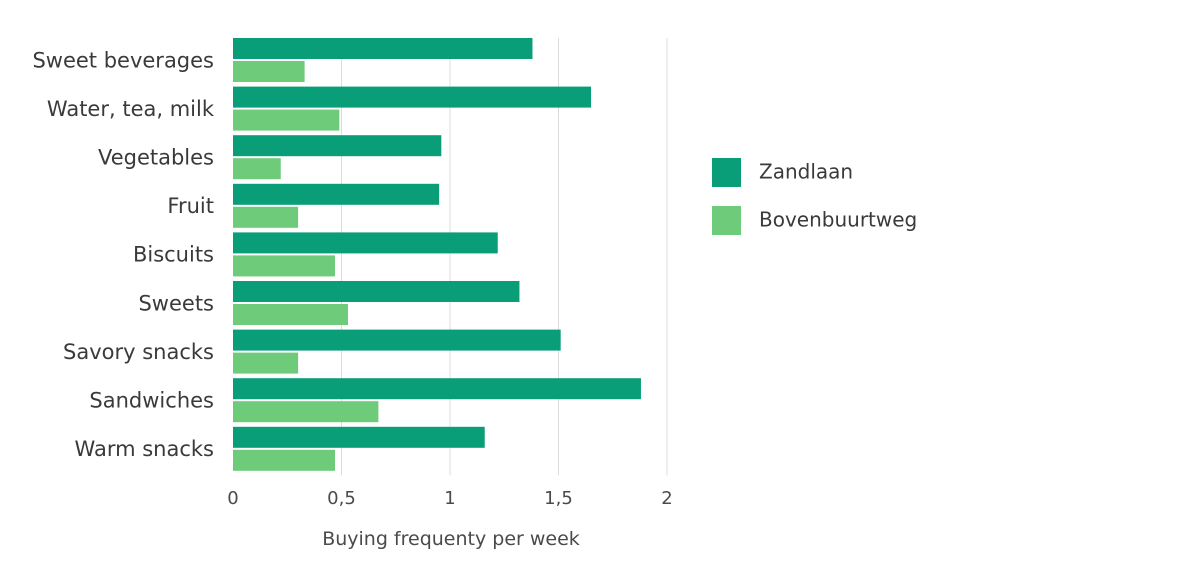 Image resolution: width=1200 pixels, height=576 pixels. What do you see at coordinates (173, 255) in the screenshot?
I see `category-label: Biscuits` at bounding box center [173, 255].